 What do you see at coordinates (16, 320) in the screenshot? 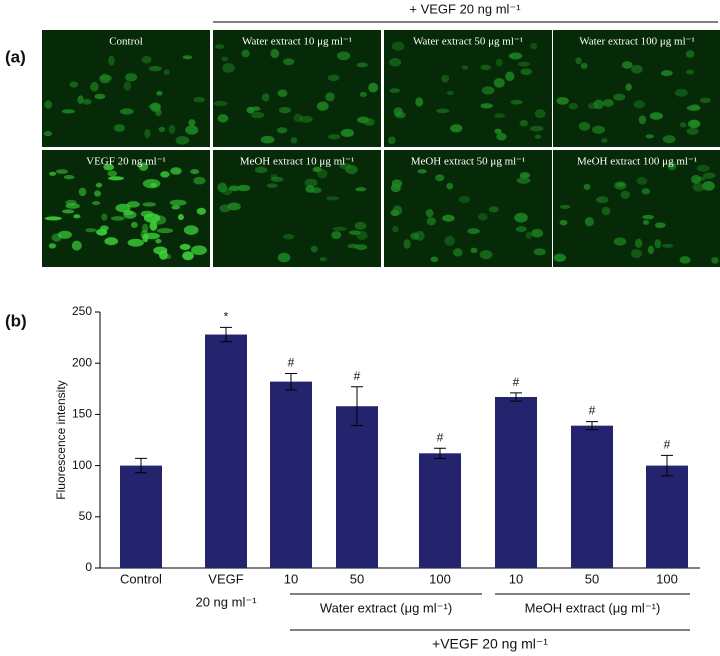
I see `panel-label: (b)` at bounding box center [16, 320].